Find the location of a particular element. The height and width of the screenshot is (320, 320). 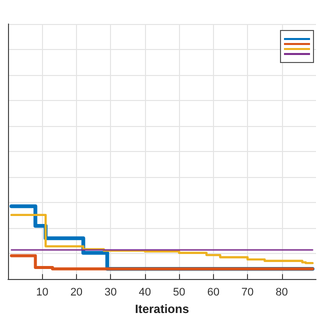

x-tick-label: 30 is located at coordinates (110, 292).